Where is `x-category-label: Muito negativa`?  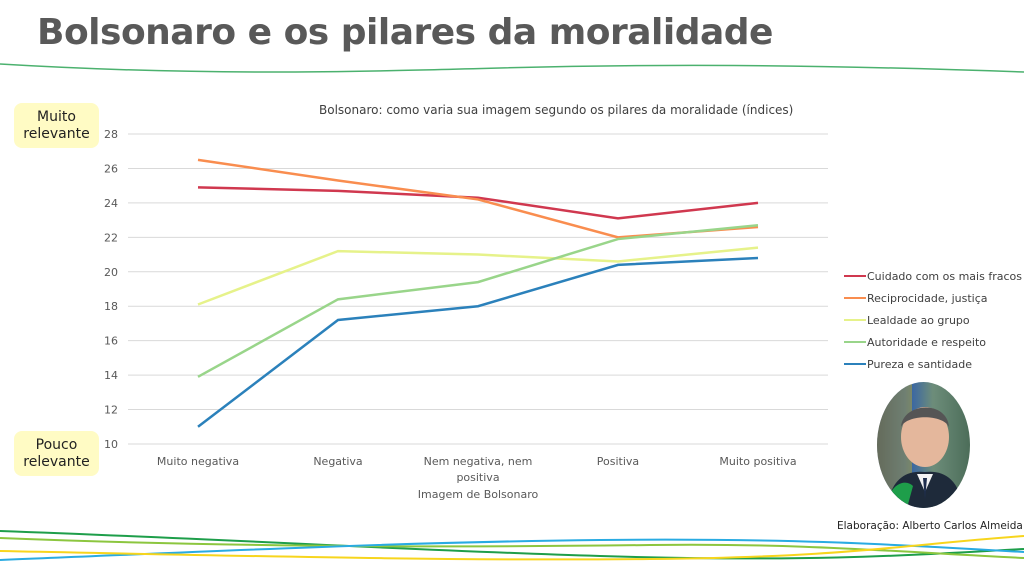
x-category-label: Muito negativa is located at coordinates (198, 461).